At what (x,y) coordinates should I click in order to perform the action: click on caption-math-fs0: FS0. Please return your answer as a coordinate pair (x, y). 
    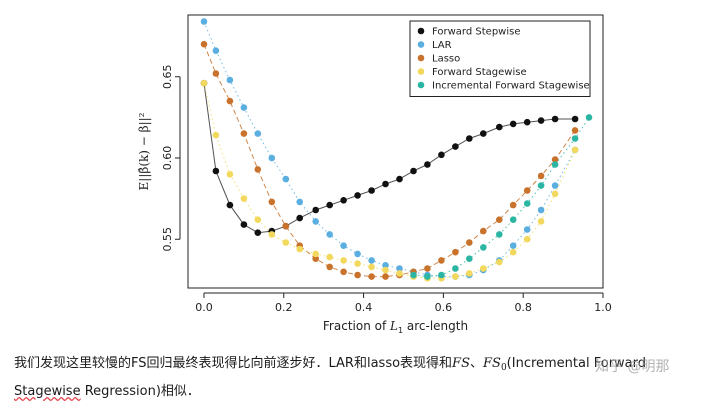
    Looking at the image, I should click on (495, 364).